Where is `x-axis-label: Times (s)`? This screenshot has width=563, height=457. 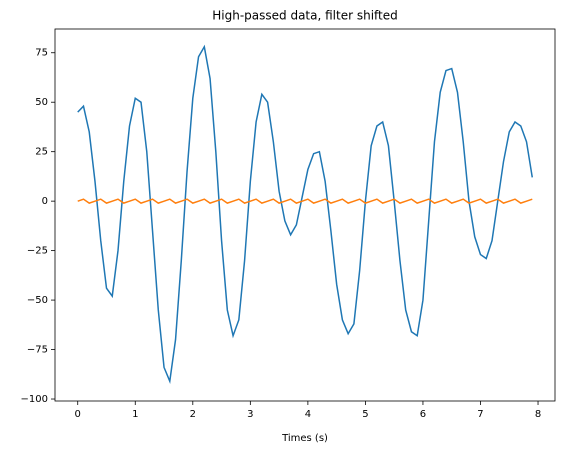 x-axis-label: Times (s) is located at coordinates (304, 438).